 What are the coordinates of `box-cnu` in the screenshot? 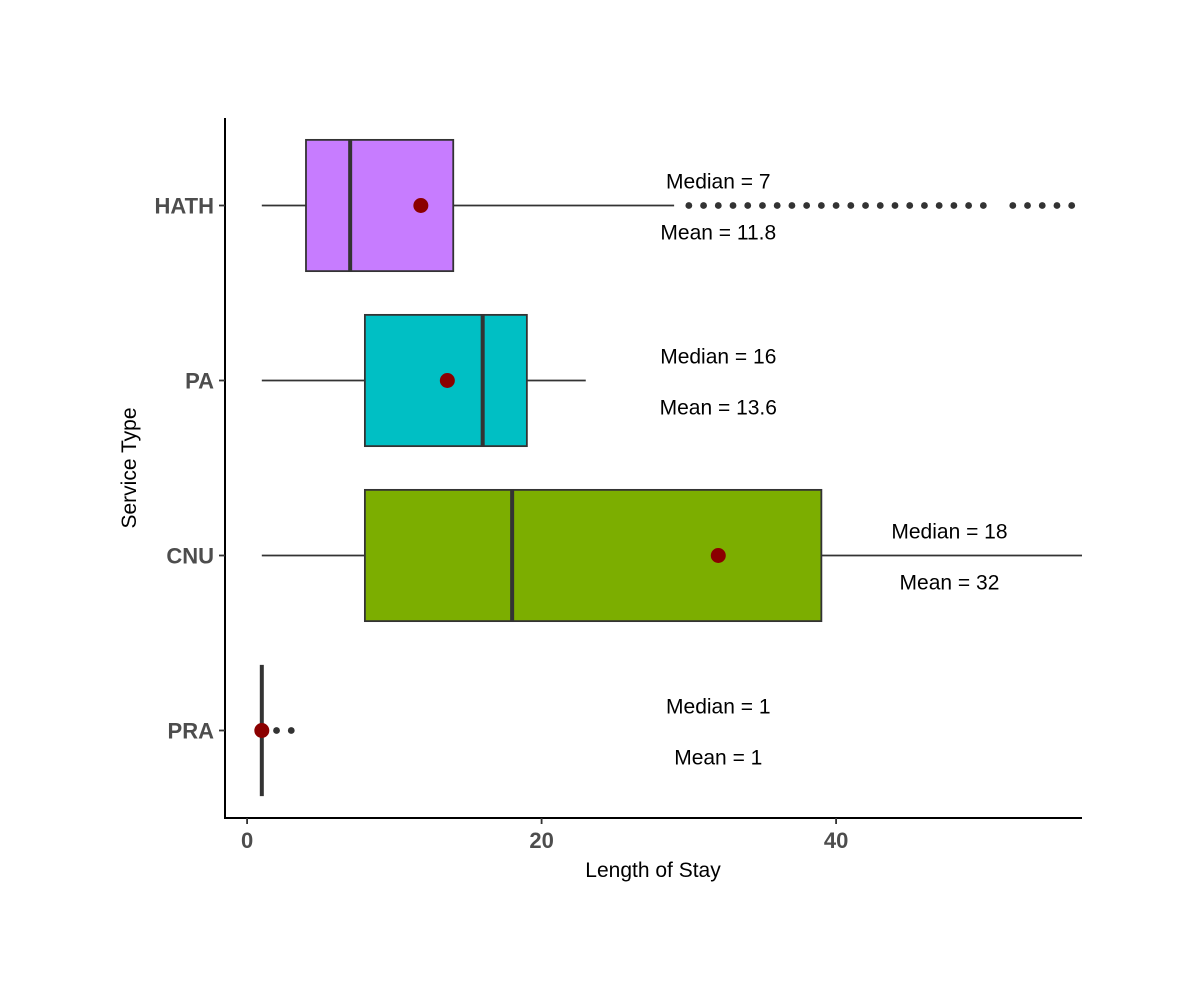 It's located at (671, 555).